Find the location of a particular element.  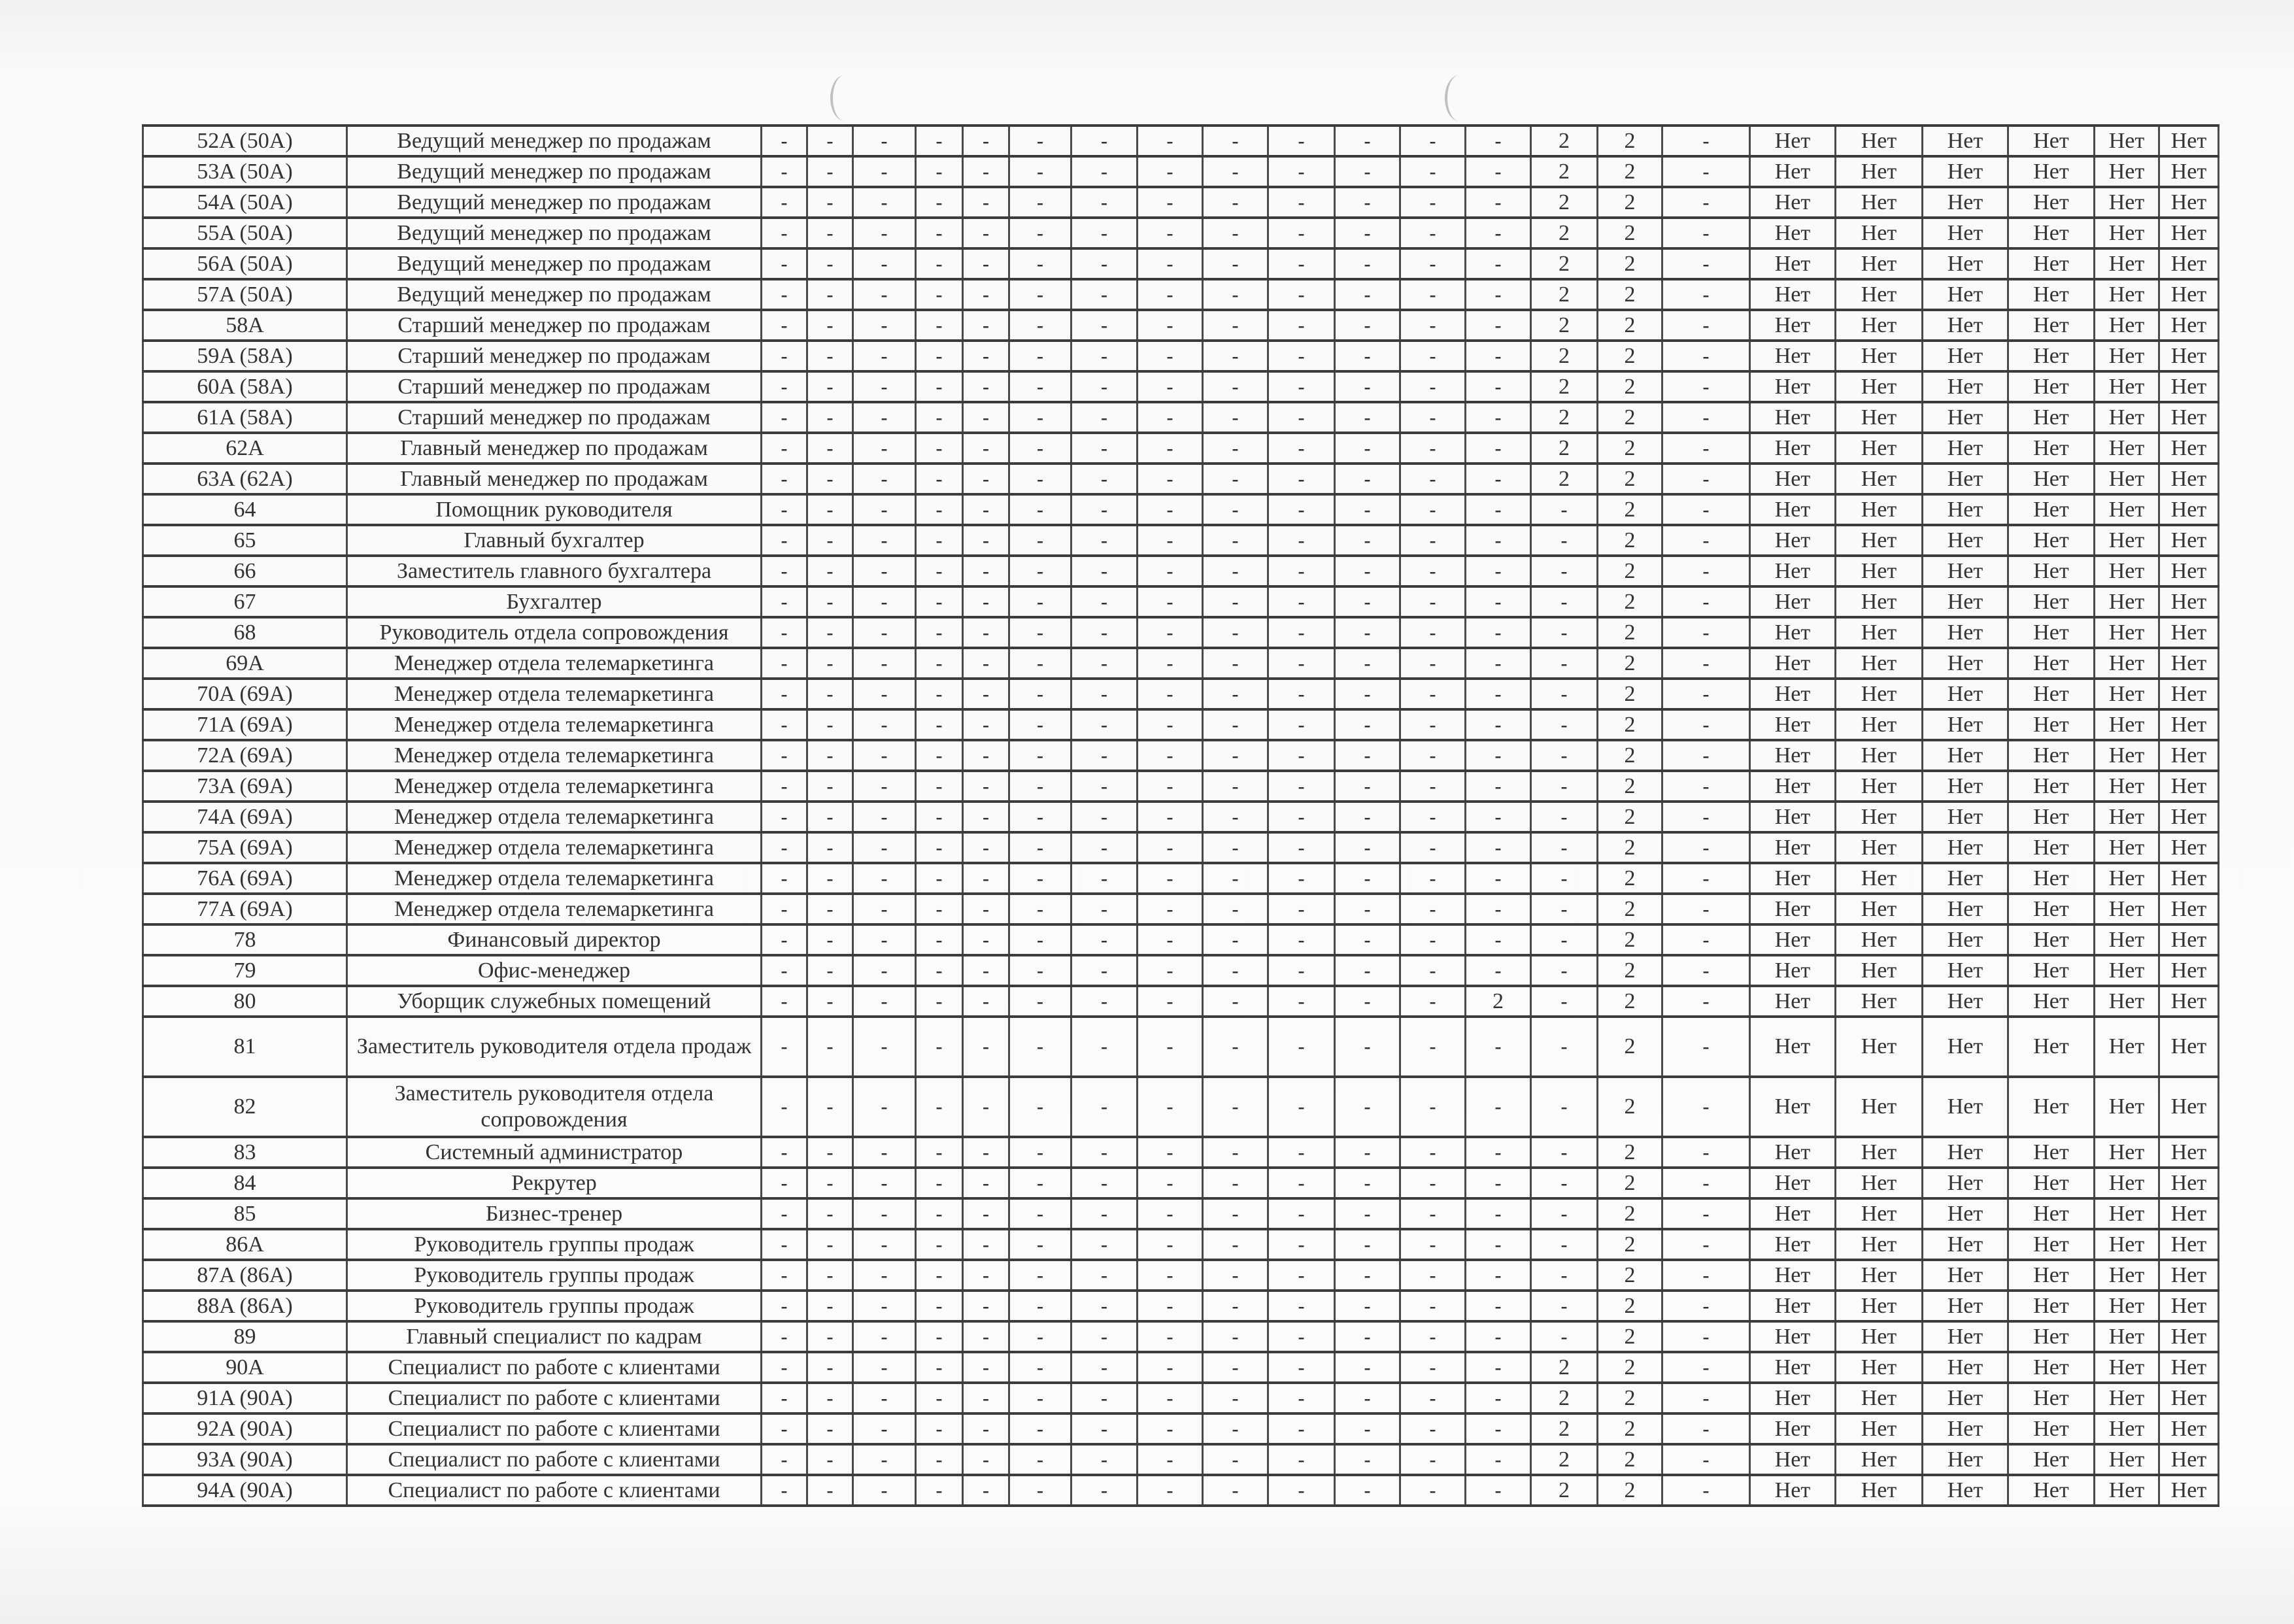

position-id-cell: 88A (86A) is located at coordinates (245, 1306).